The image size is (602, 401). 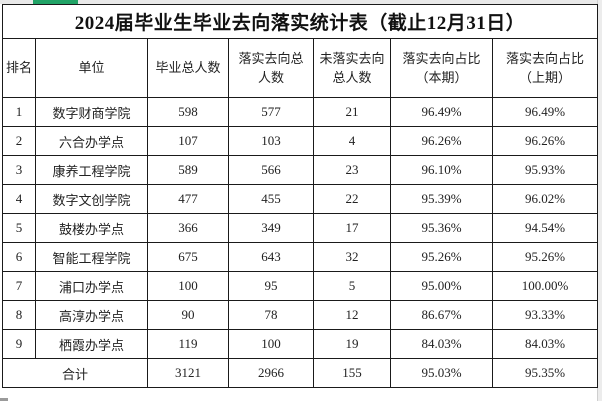 I want to click on placed-ratio-previous-cell: 84.03%, so click(x=545, y=344).